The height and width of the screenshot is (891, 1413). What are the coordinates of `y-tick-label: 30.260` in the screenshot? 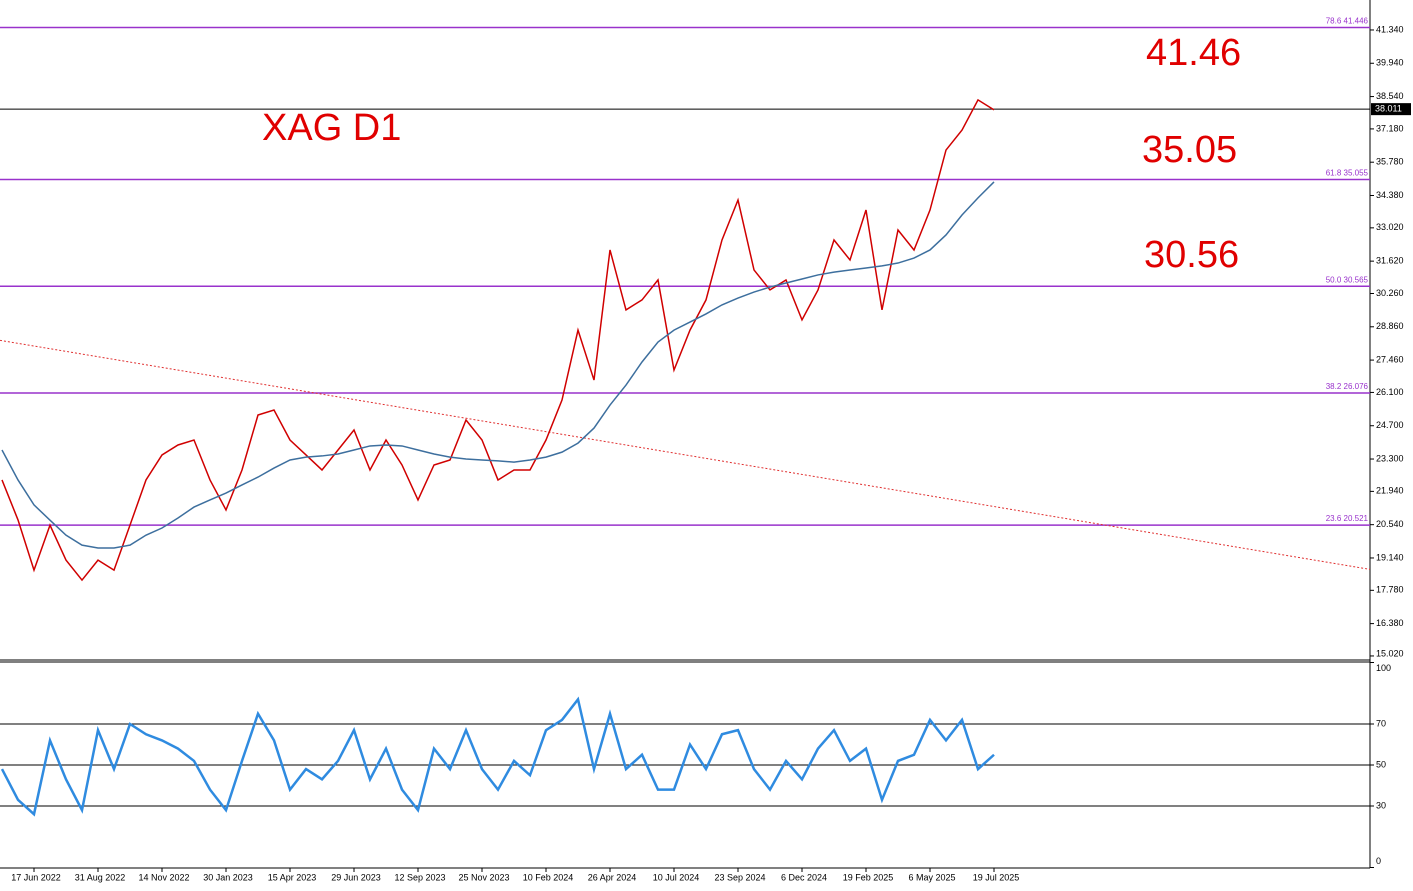 It's located at (1390, 293).